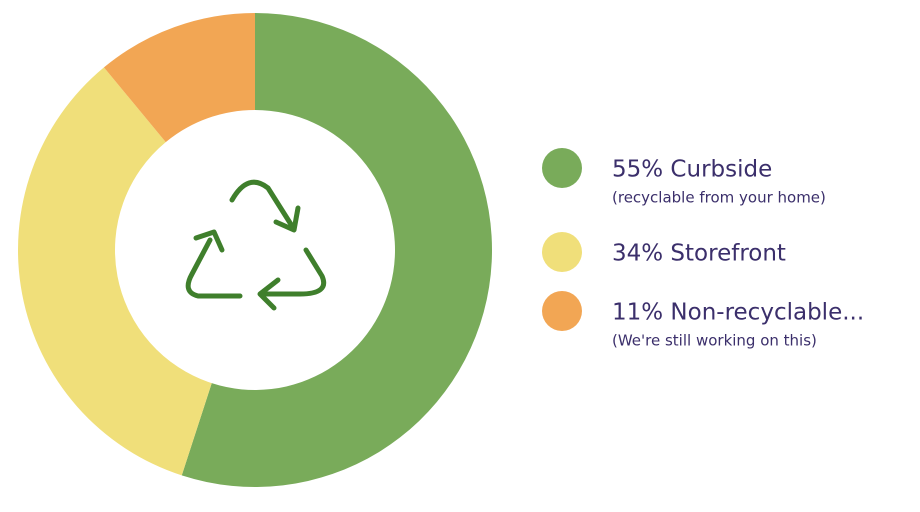 The width and height of the screenshot is (920, 512). I want to click on legend-label: 55% Curbside, so click(692, 170).